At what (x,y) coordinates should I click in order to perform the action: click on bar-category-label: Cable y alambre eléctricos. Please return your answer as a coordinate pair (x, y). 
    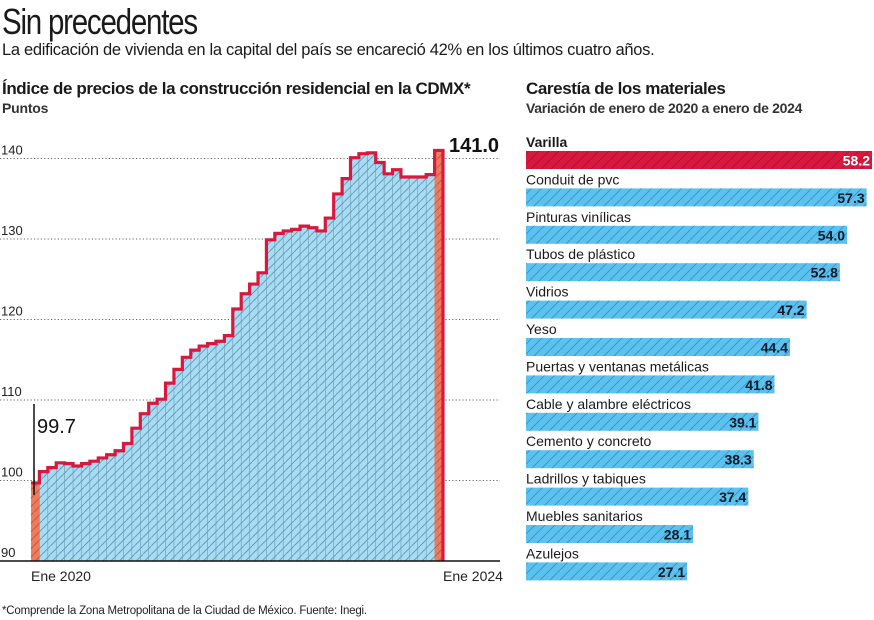
    Looking at the image, I should click on (608, 404).